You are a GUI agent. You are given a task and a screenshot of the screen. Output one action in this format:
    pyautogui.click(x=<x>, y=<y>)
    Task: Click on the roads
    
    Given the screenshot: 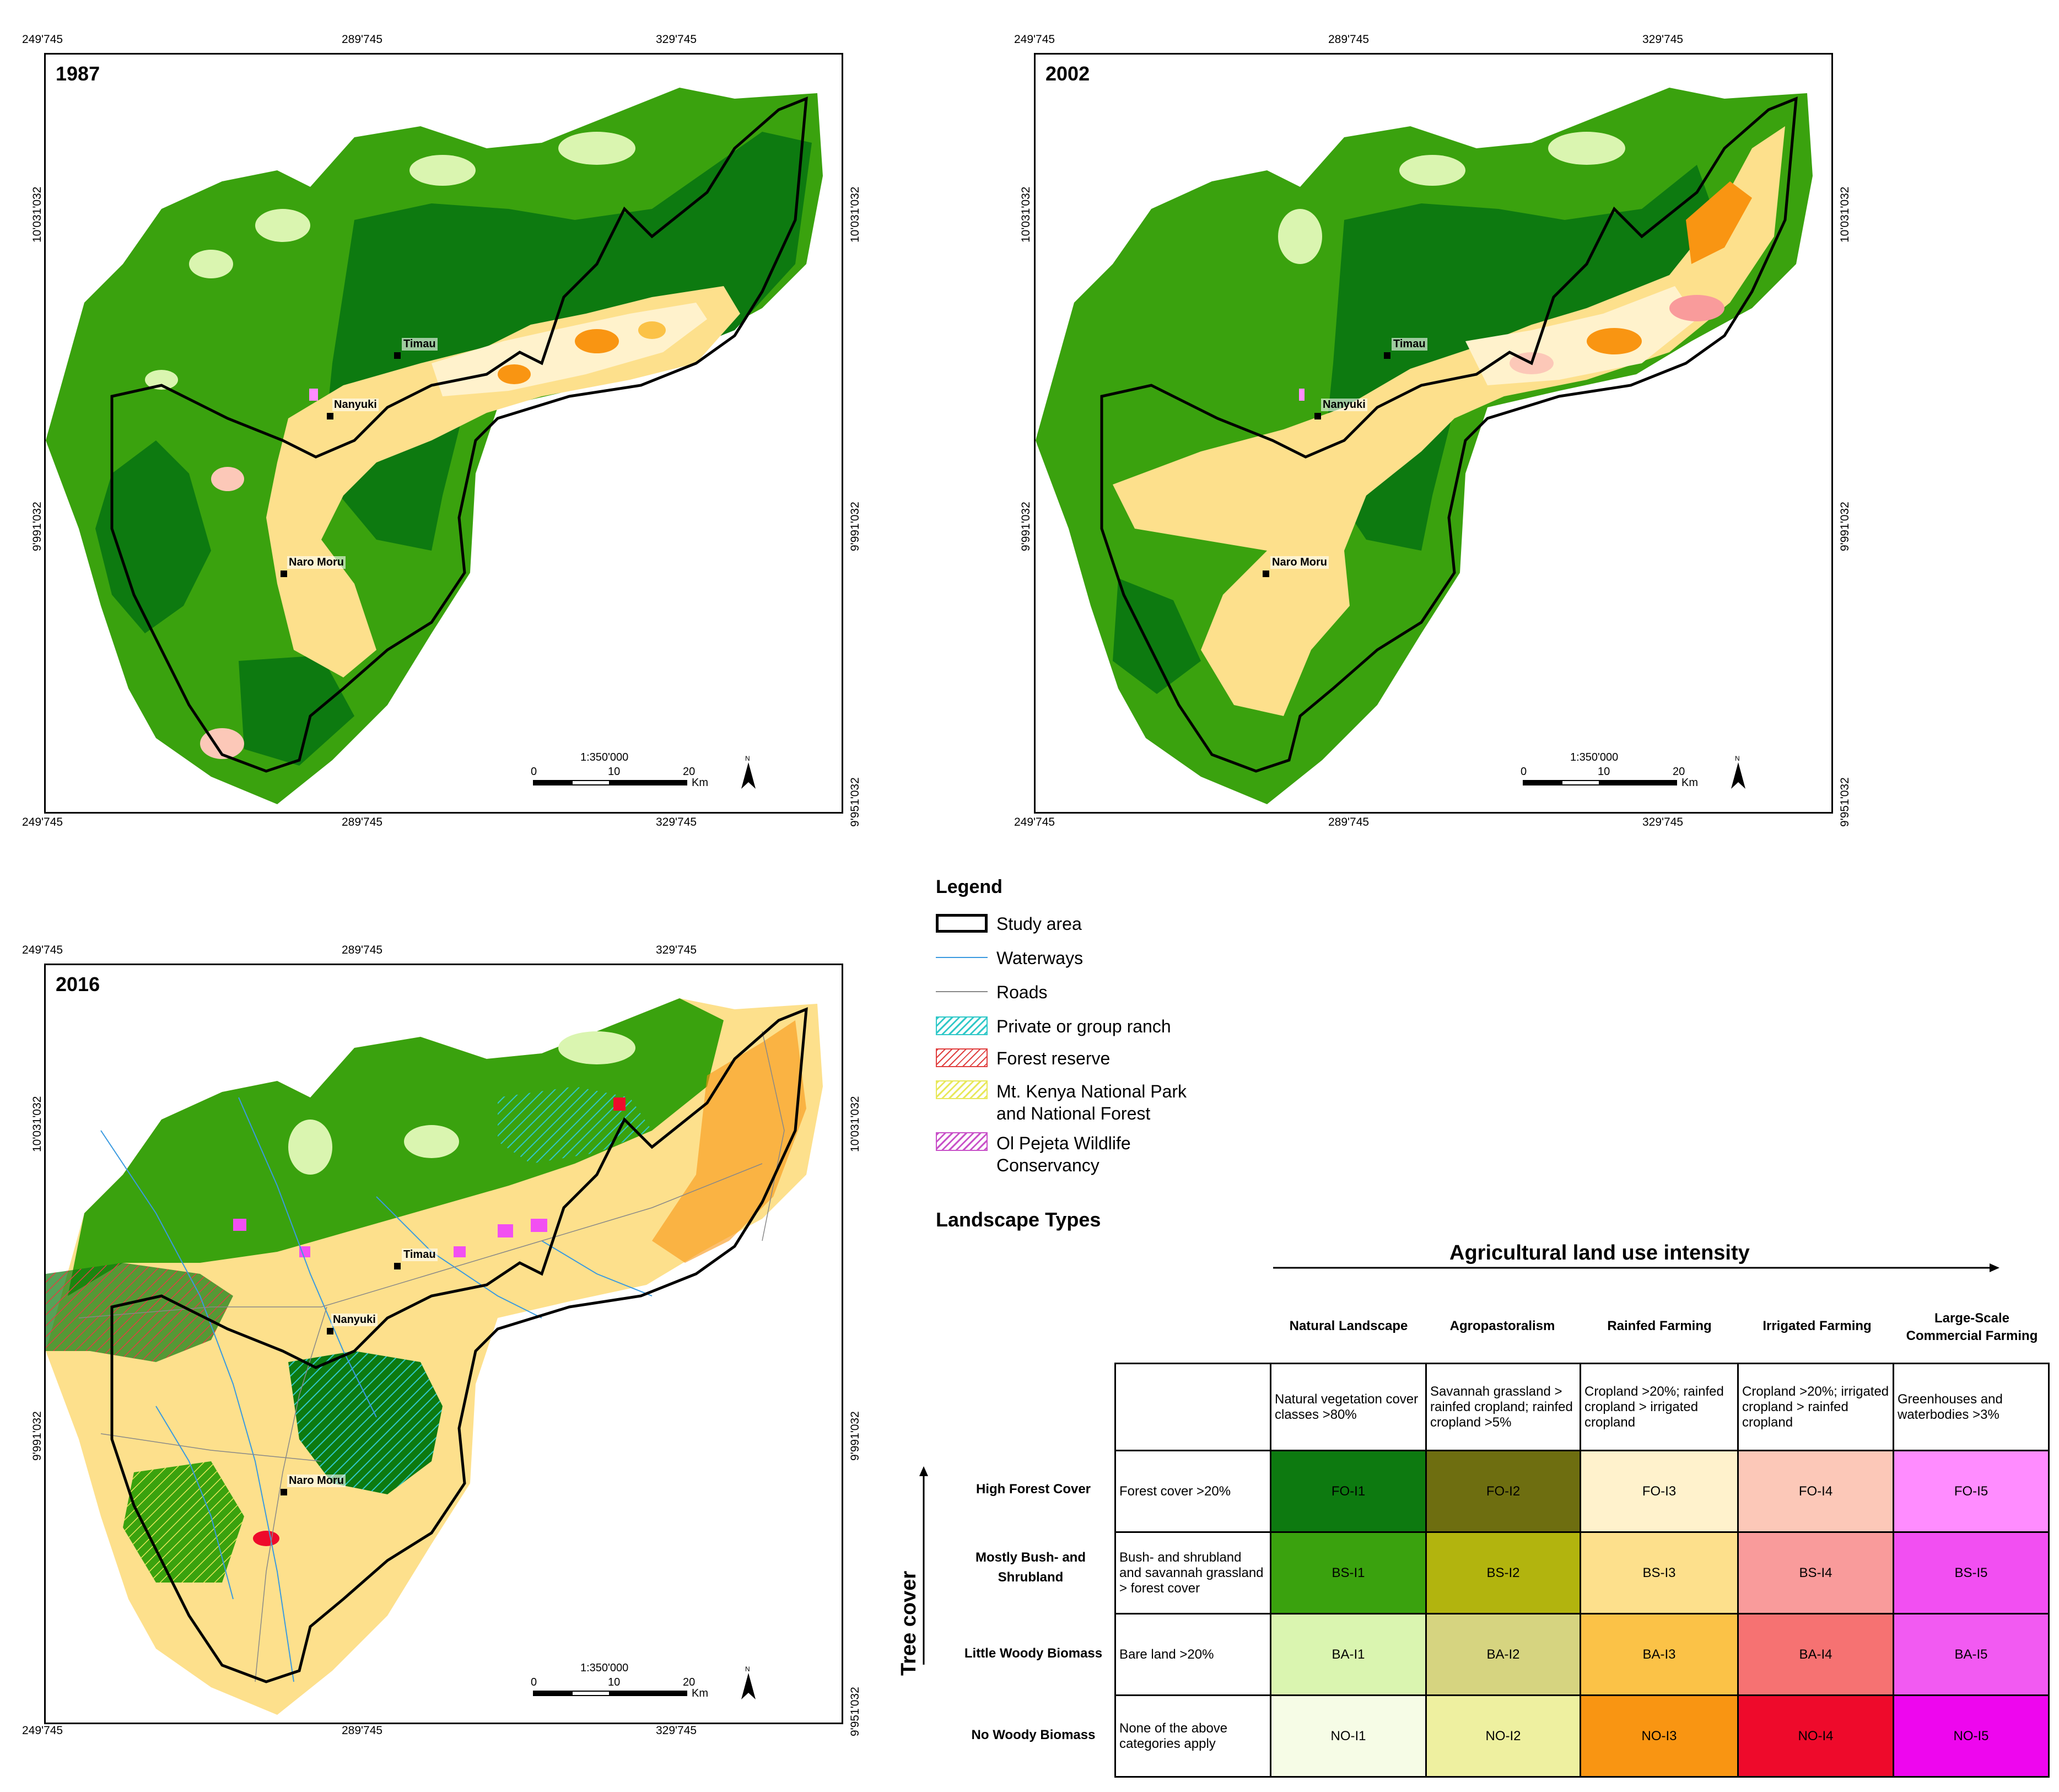 What is the action you would take?
    pyautogui.click(x=431, y=1356)
    